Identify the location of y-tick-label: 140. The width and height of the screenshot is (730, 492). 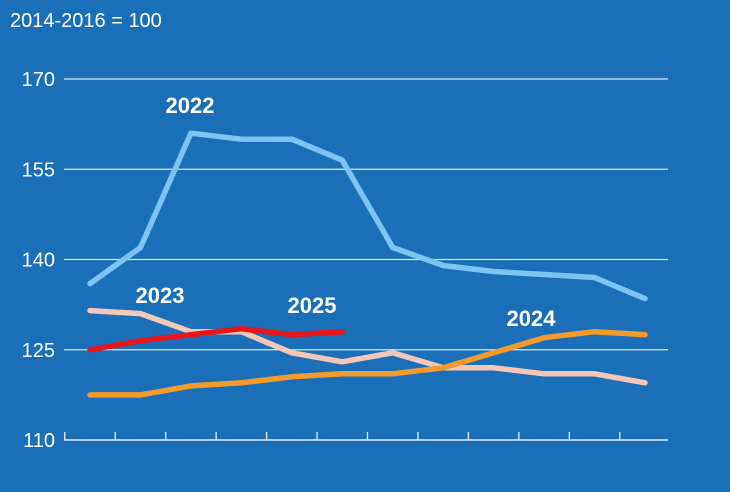
(38, 261).